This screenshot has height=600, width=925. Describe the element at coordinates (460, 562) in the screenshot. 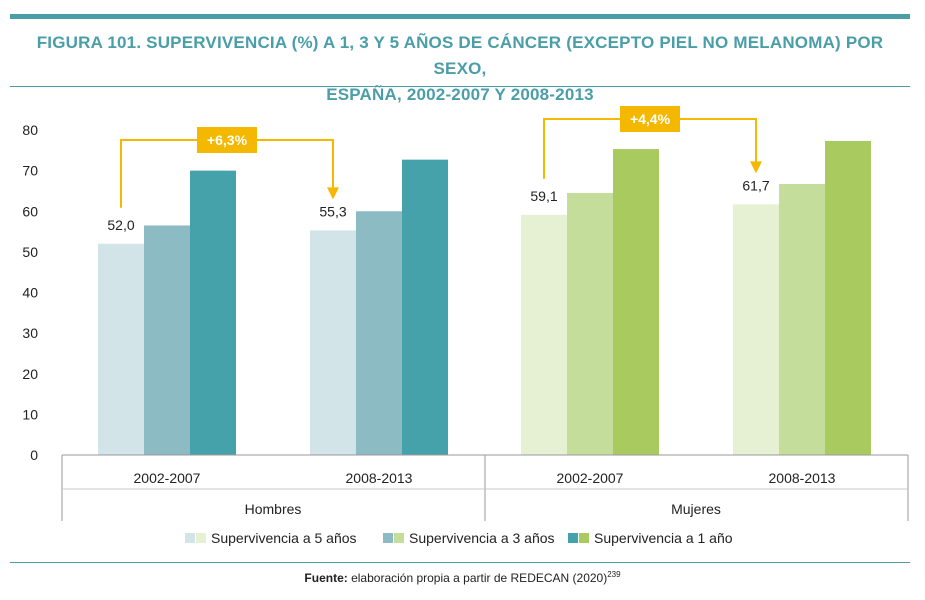

I see `bottom-rule` at that location.